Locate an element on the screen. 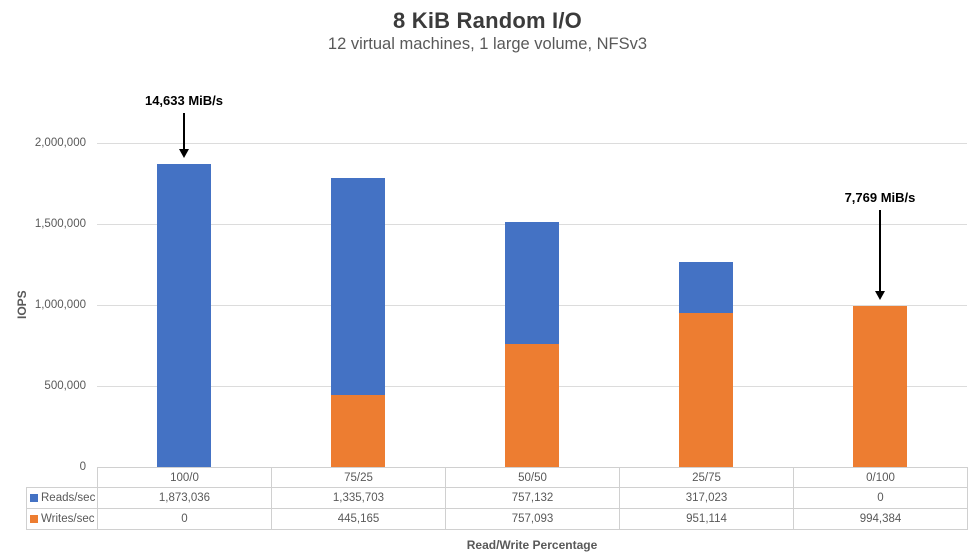 This screenshot has width=975, height=559. legend-series-name: Writes/sec is located at coordinates (68, 519).